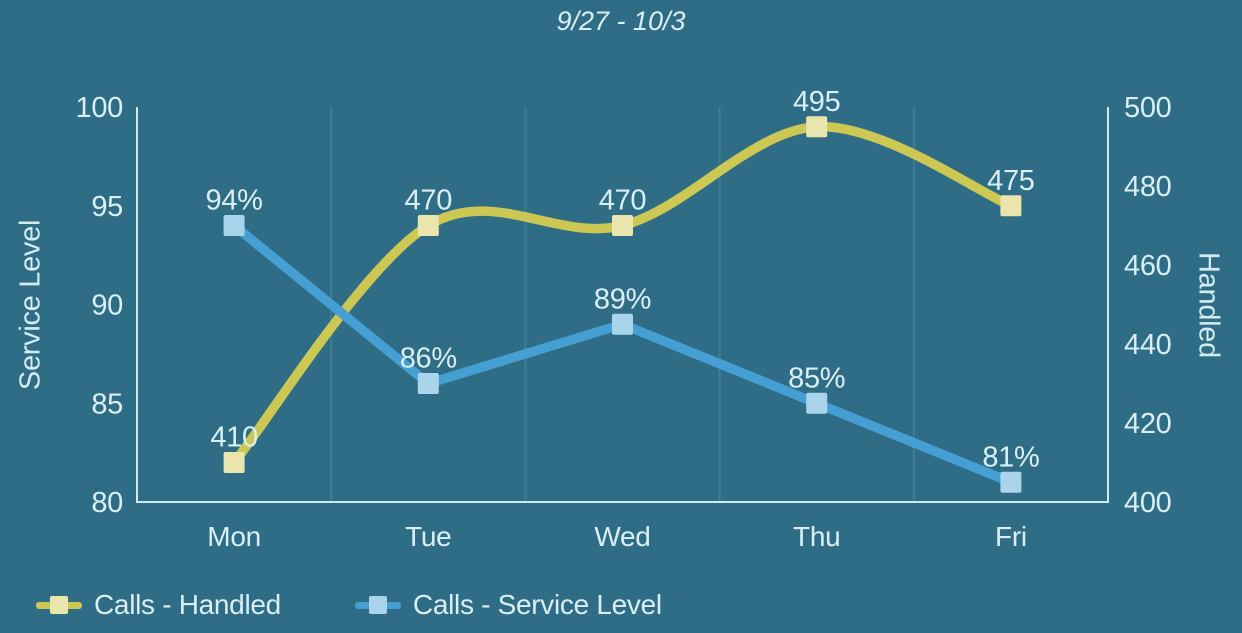 The image size is (1242, 633). I want to click on legend-swatch-service-level-icon, so click(377, 605).